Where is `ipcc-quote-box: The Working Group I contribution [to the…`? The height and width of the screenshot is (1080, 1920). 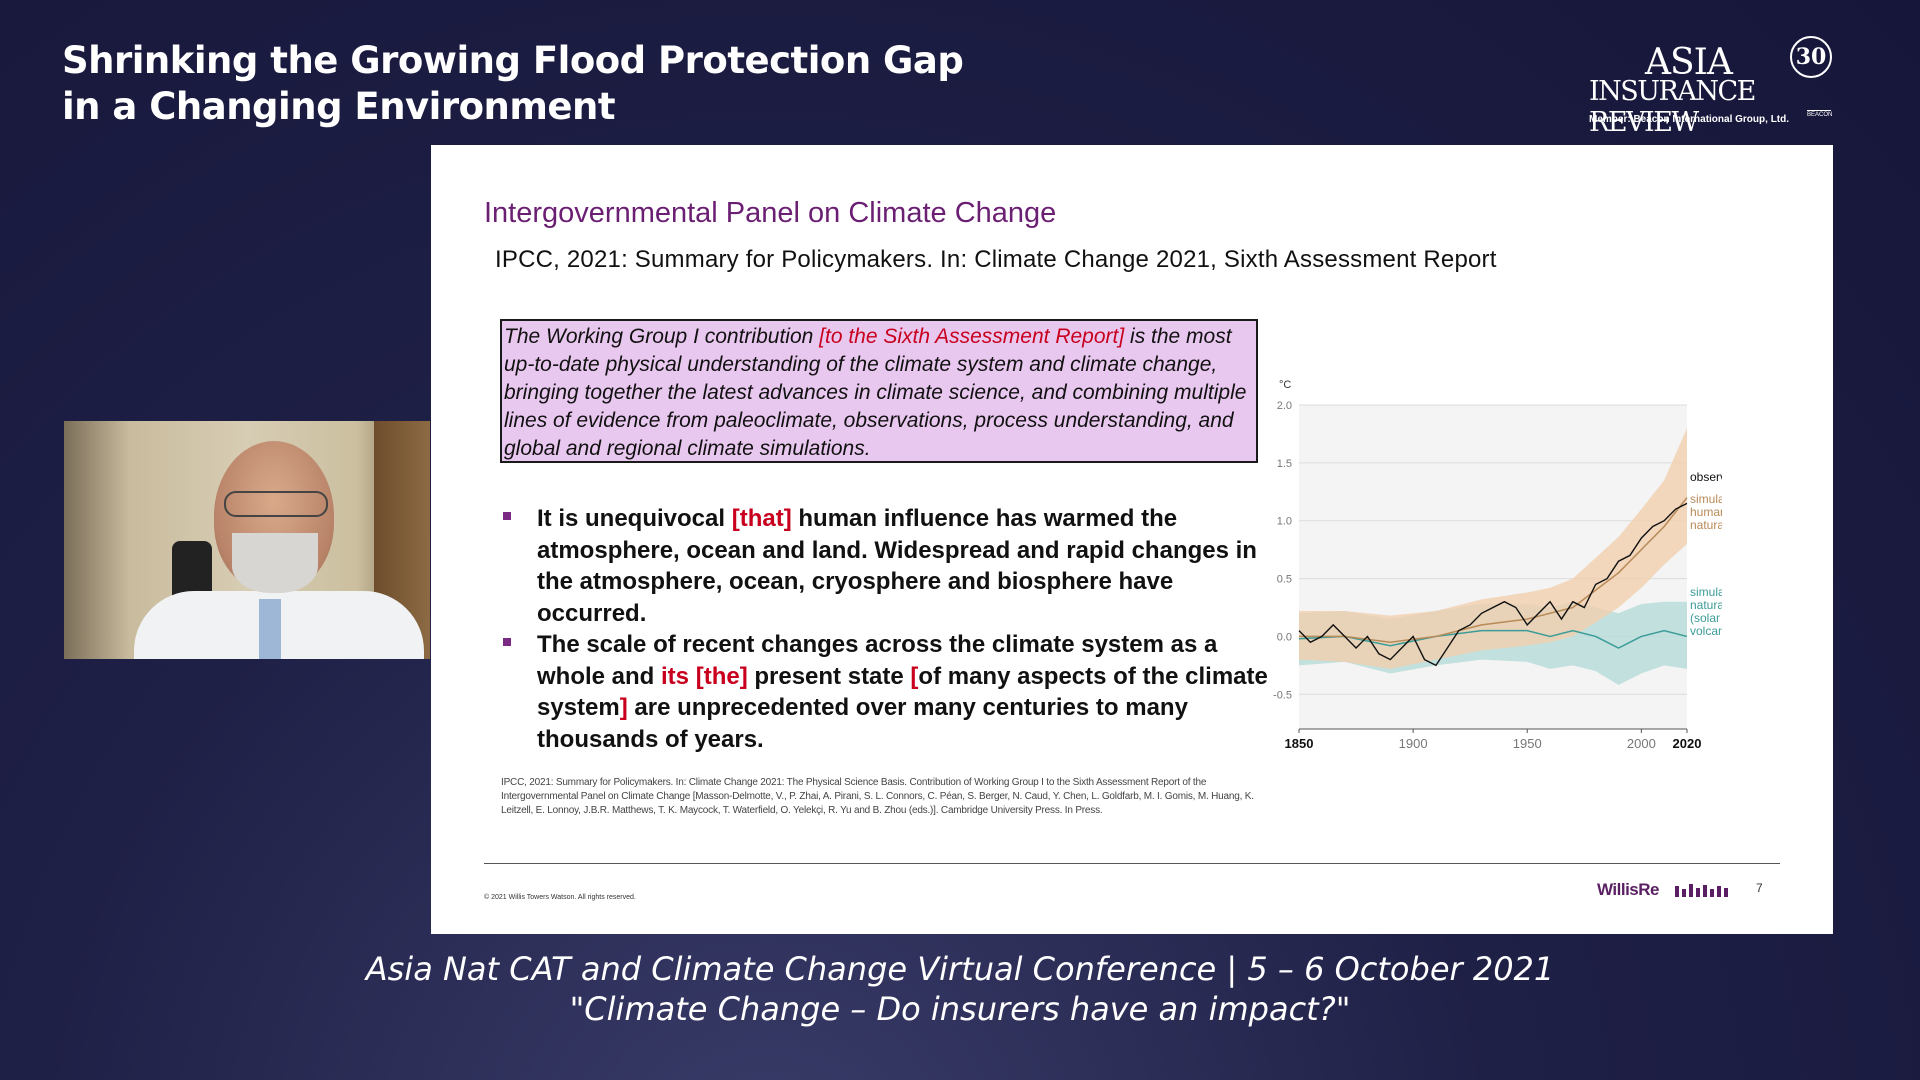
ipcc-quote-box: The Working Group I contribution [to the… is located at coordinates (879, 391).